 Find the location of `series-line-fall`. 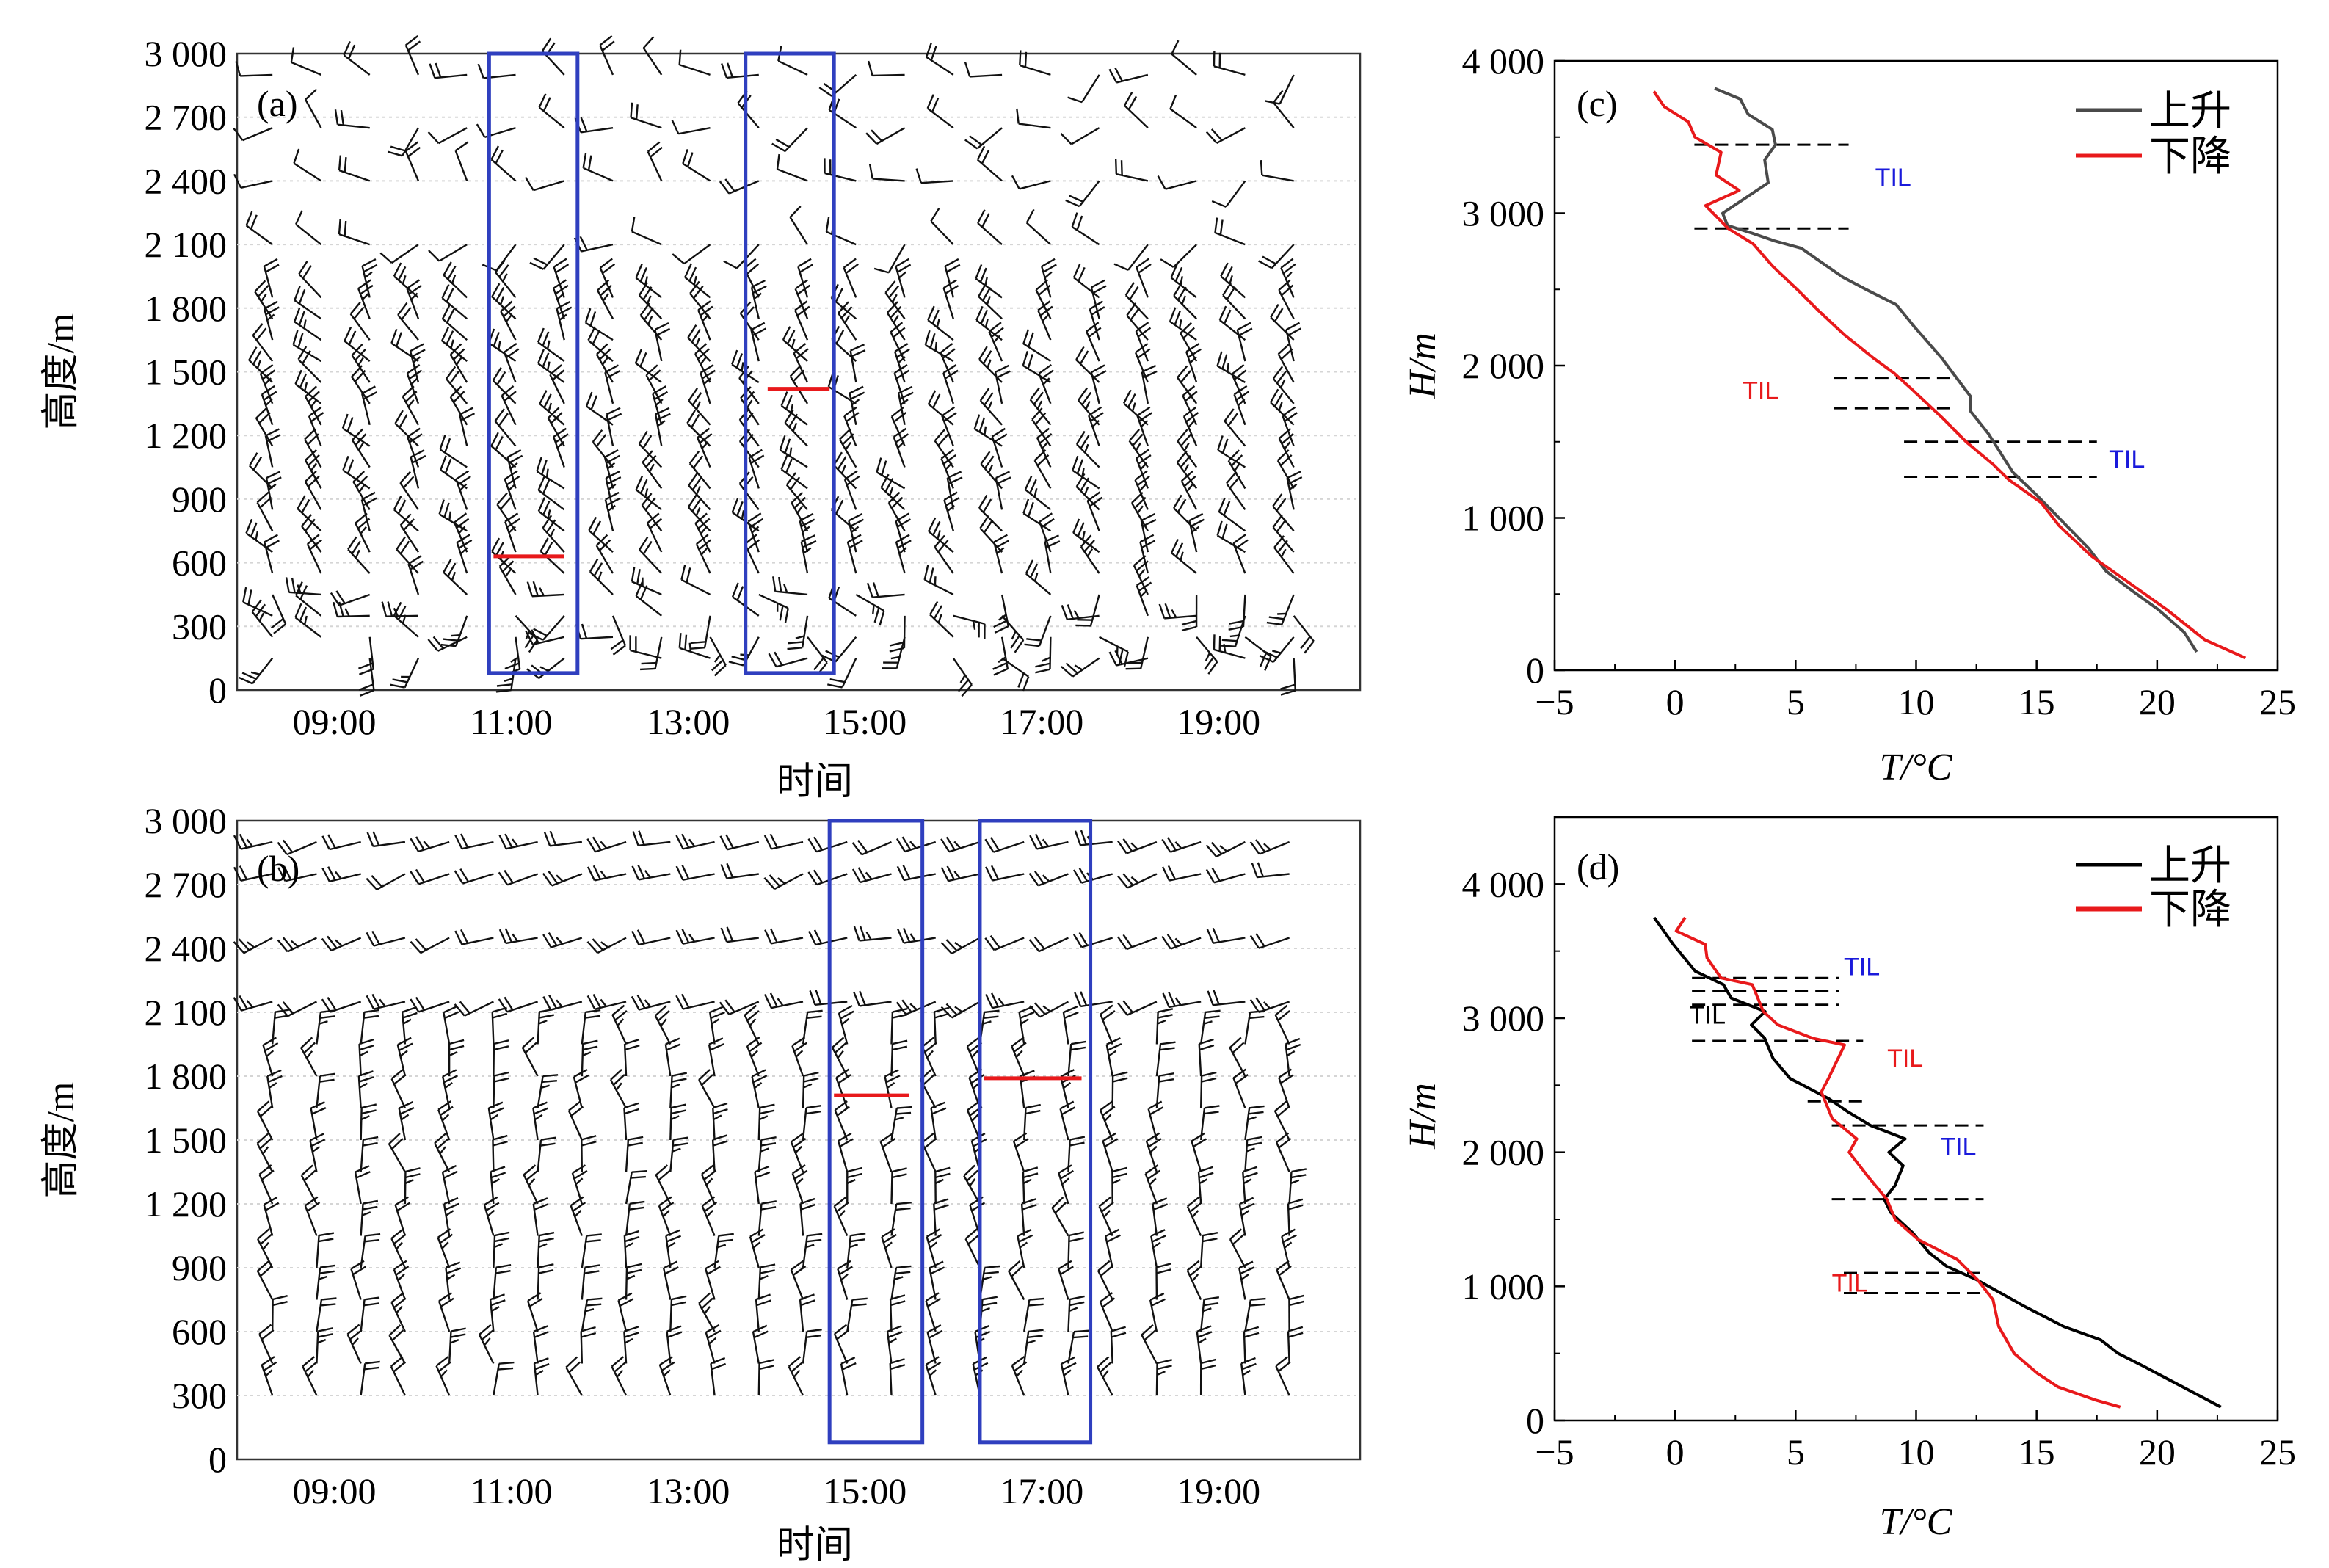

series-line-fall is located at coordinates (1897, 1162).